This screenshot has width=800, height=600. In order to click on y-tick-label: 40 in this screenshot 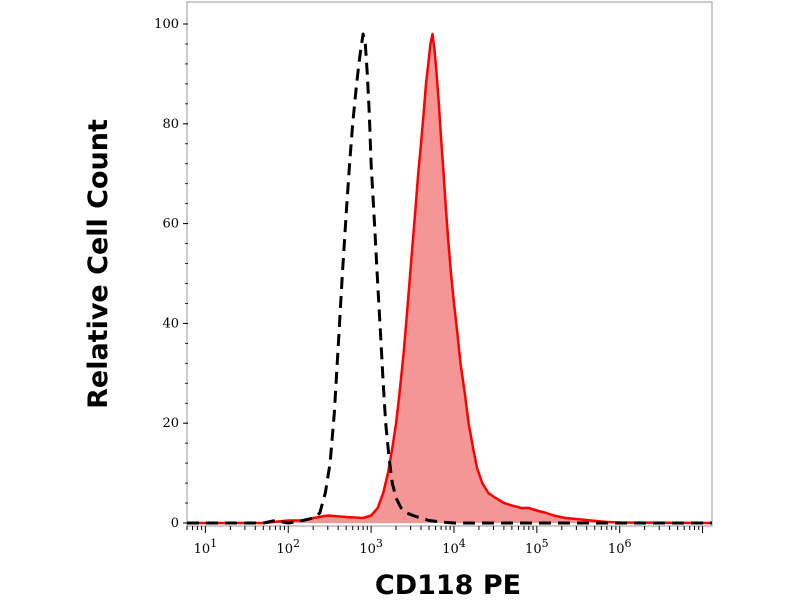, I will do `click(170, 323)`.